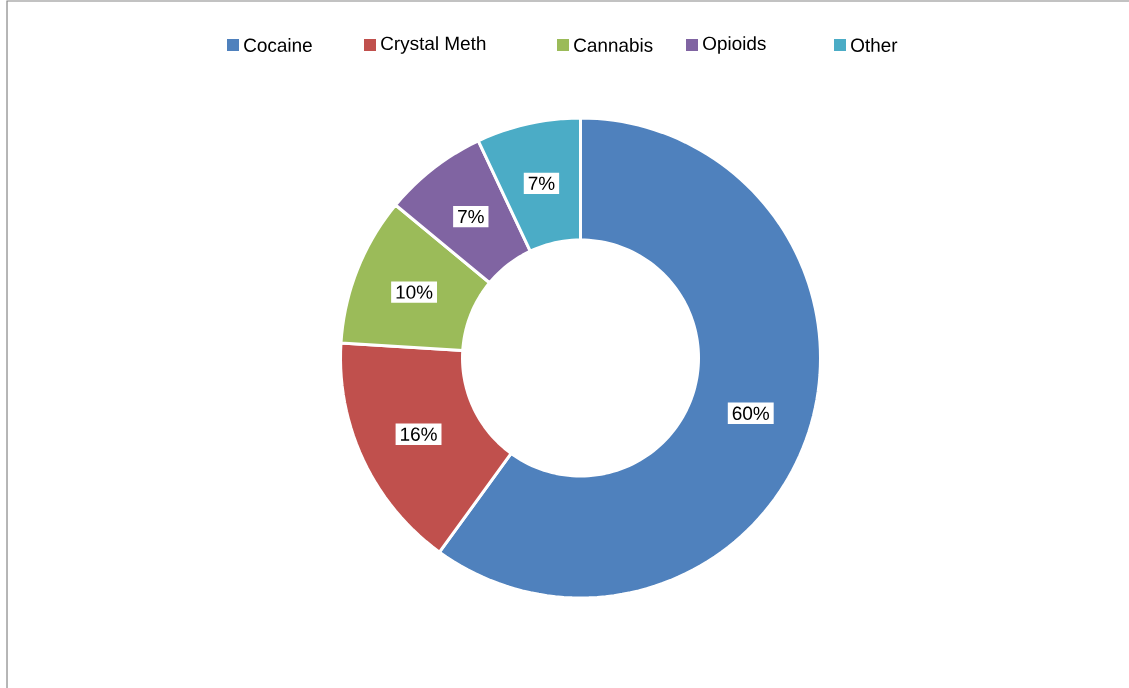  What do you see at coordinates (419, 434) in the screenshot?
I see `data-label: 16%` at bounding box center [419, 434].